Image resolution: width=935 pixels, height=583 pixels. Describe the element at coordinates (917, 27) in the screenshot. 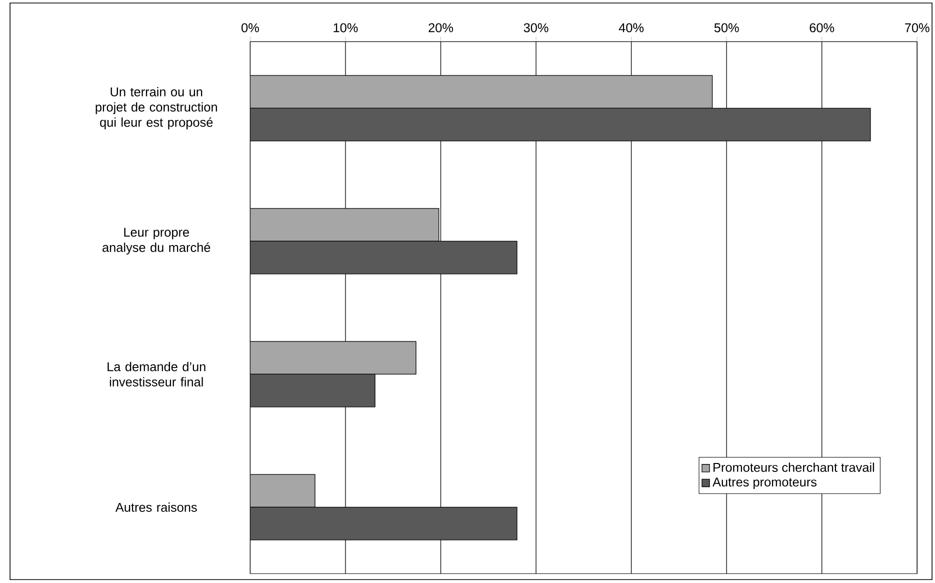

I see `x-tick-label: 70%` at that location.